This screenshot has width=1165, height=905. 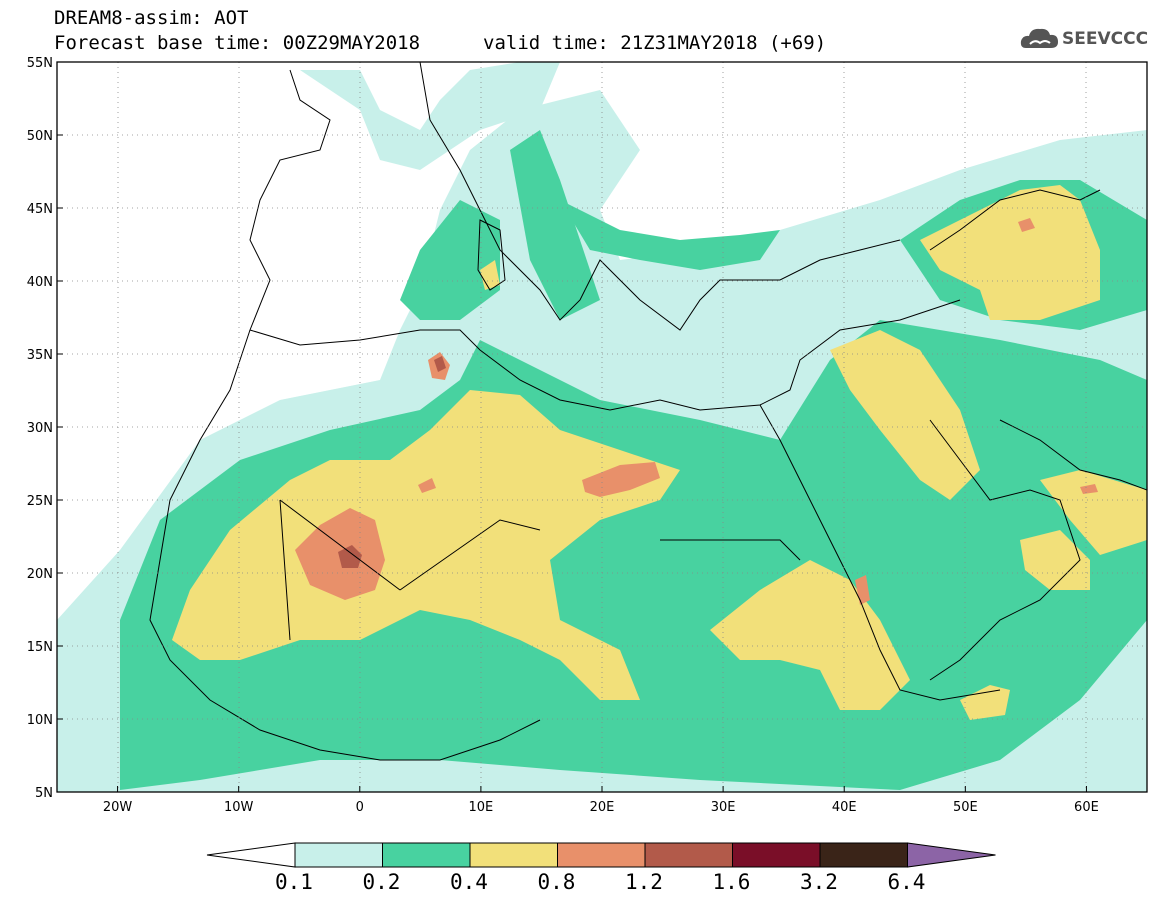 I want to click on y-tick-label: 45N, so click(x=40, y=209).